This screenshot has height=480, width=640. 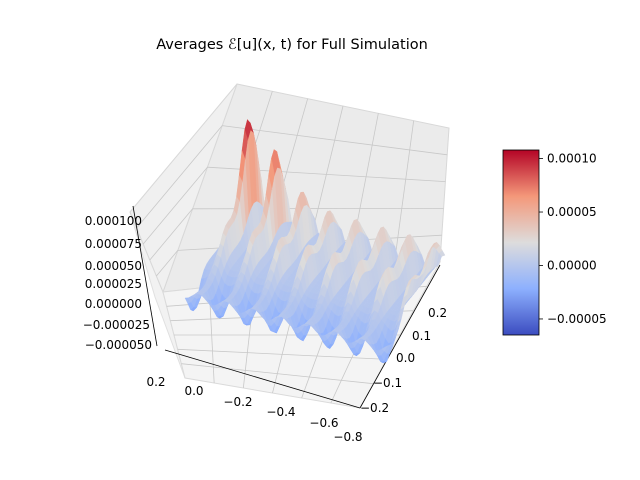 I want to click on x-tick-label: 0.2, so click(x=155, y=382).